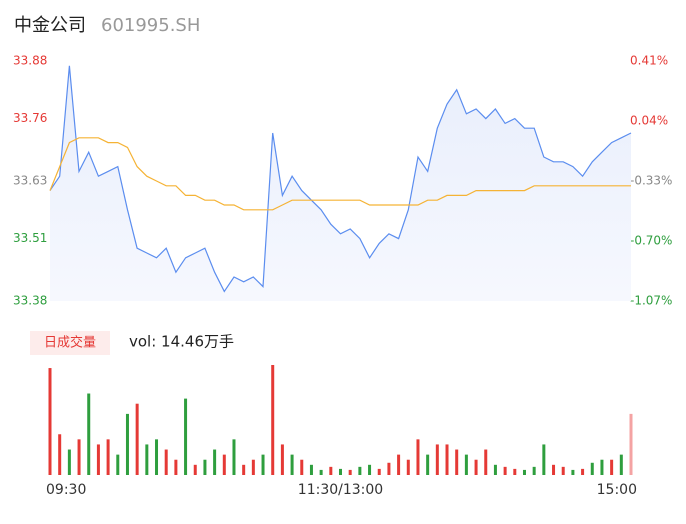 The height and width of the screenshot is (524, 686). I want to click on y2-tick-label: -0.33%, so click(651, 181).